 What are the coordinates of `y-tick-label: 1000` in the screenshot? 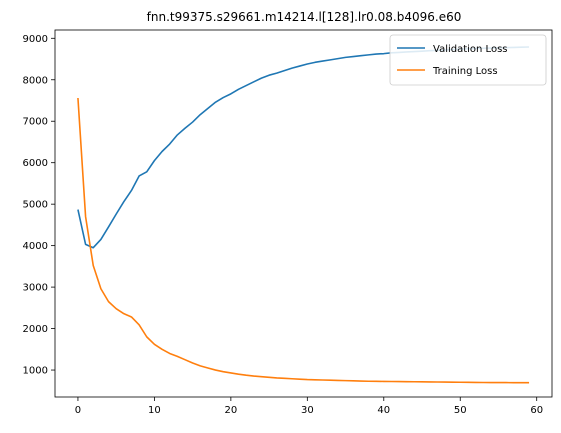 It's located at (35, 371).